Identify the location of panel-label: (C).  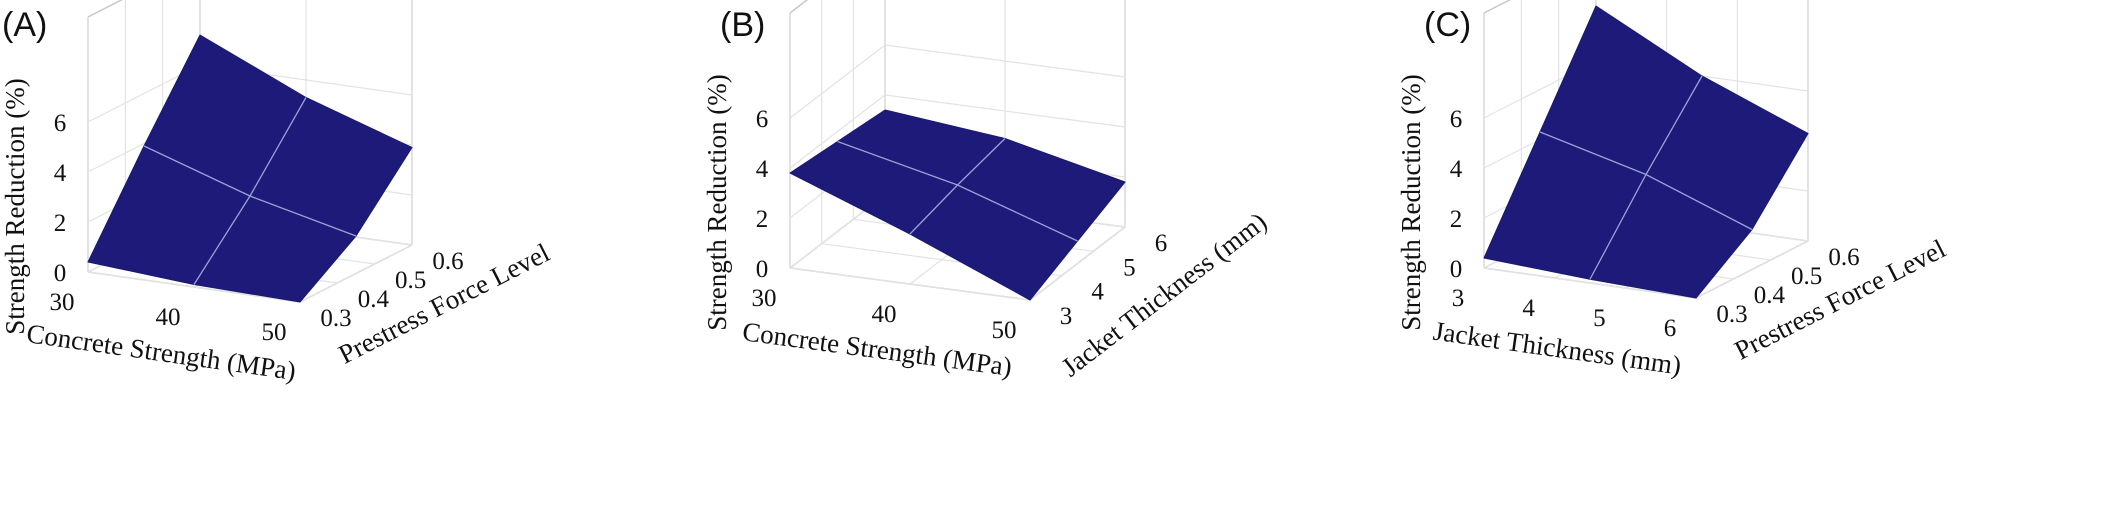
(1447, 25).